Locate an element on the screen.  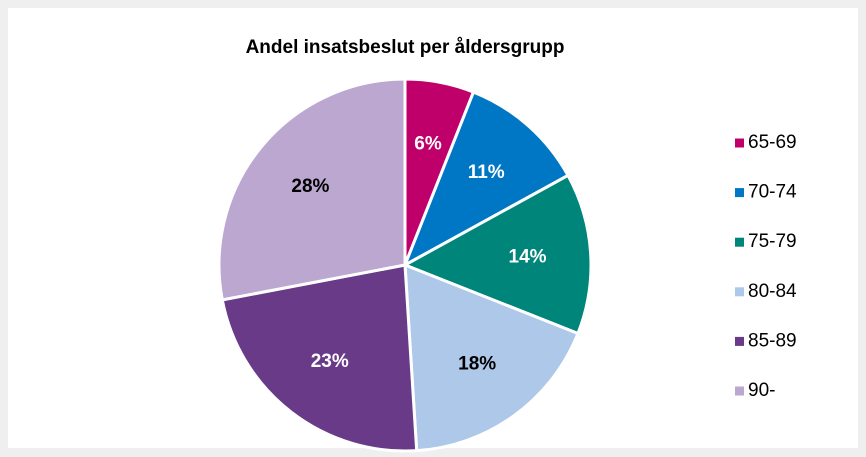
value-label: 18% is located at coordinates (477, 363).